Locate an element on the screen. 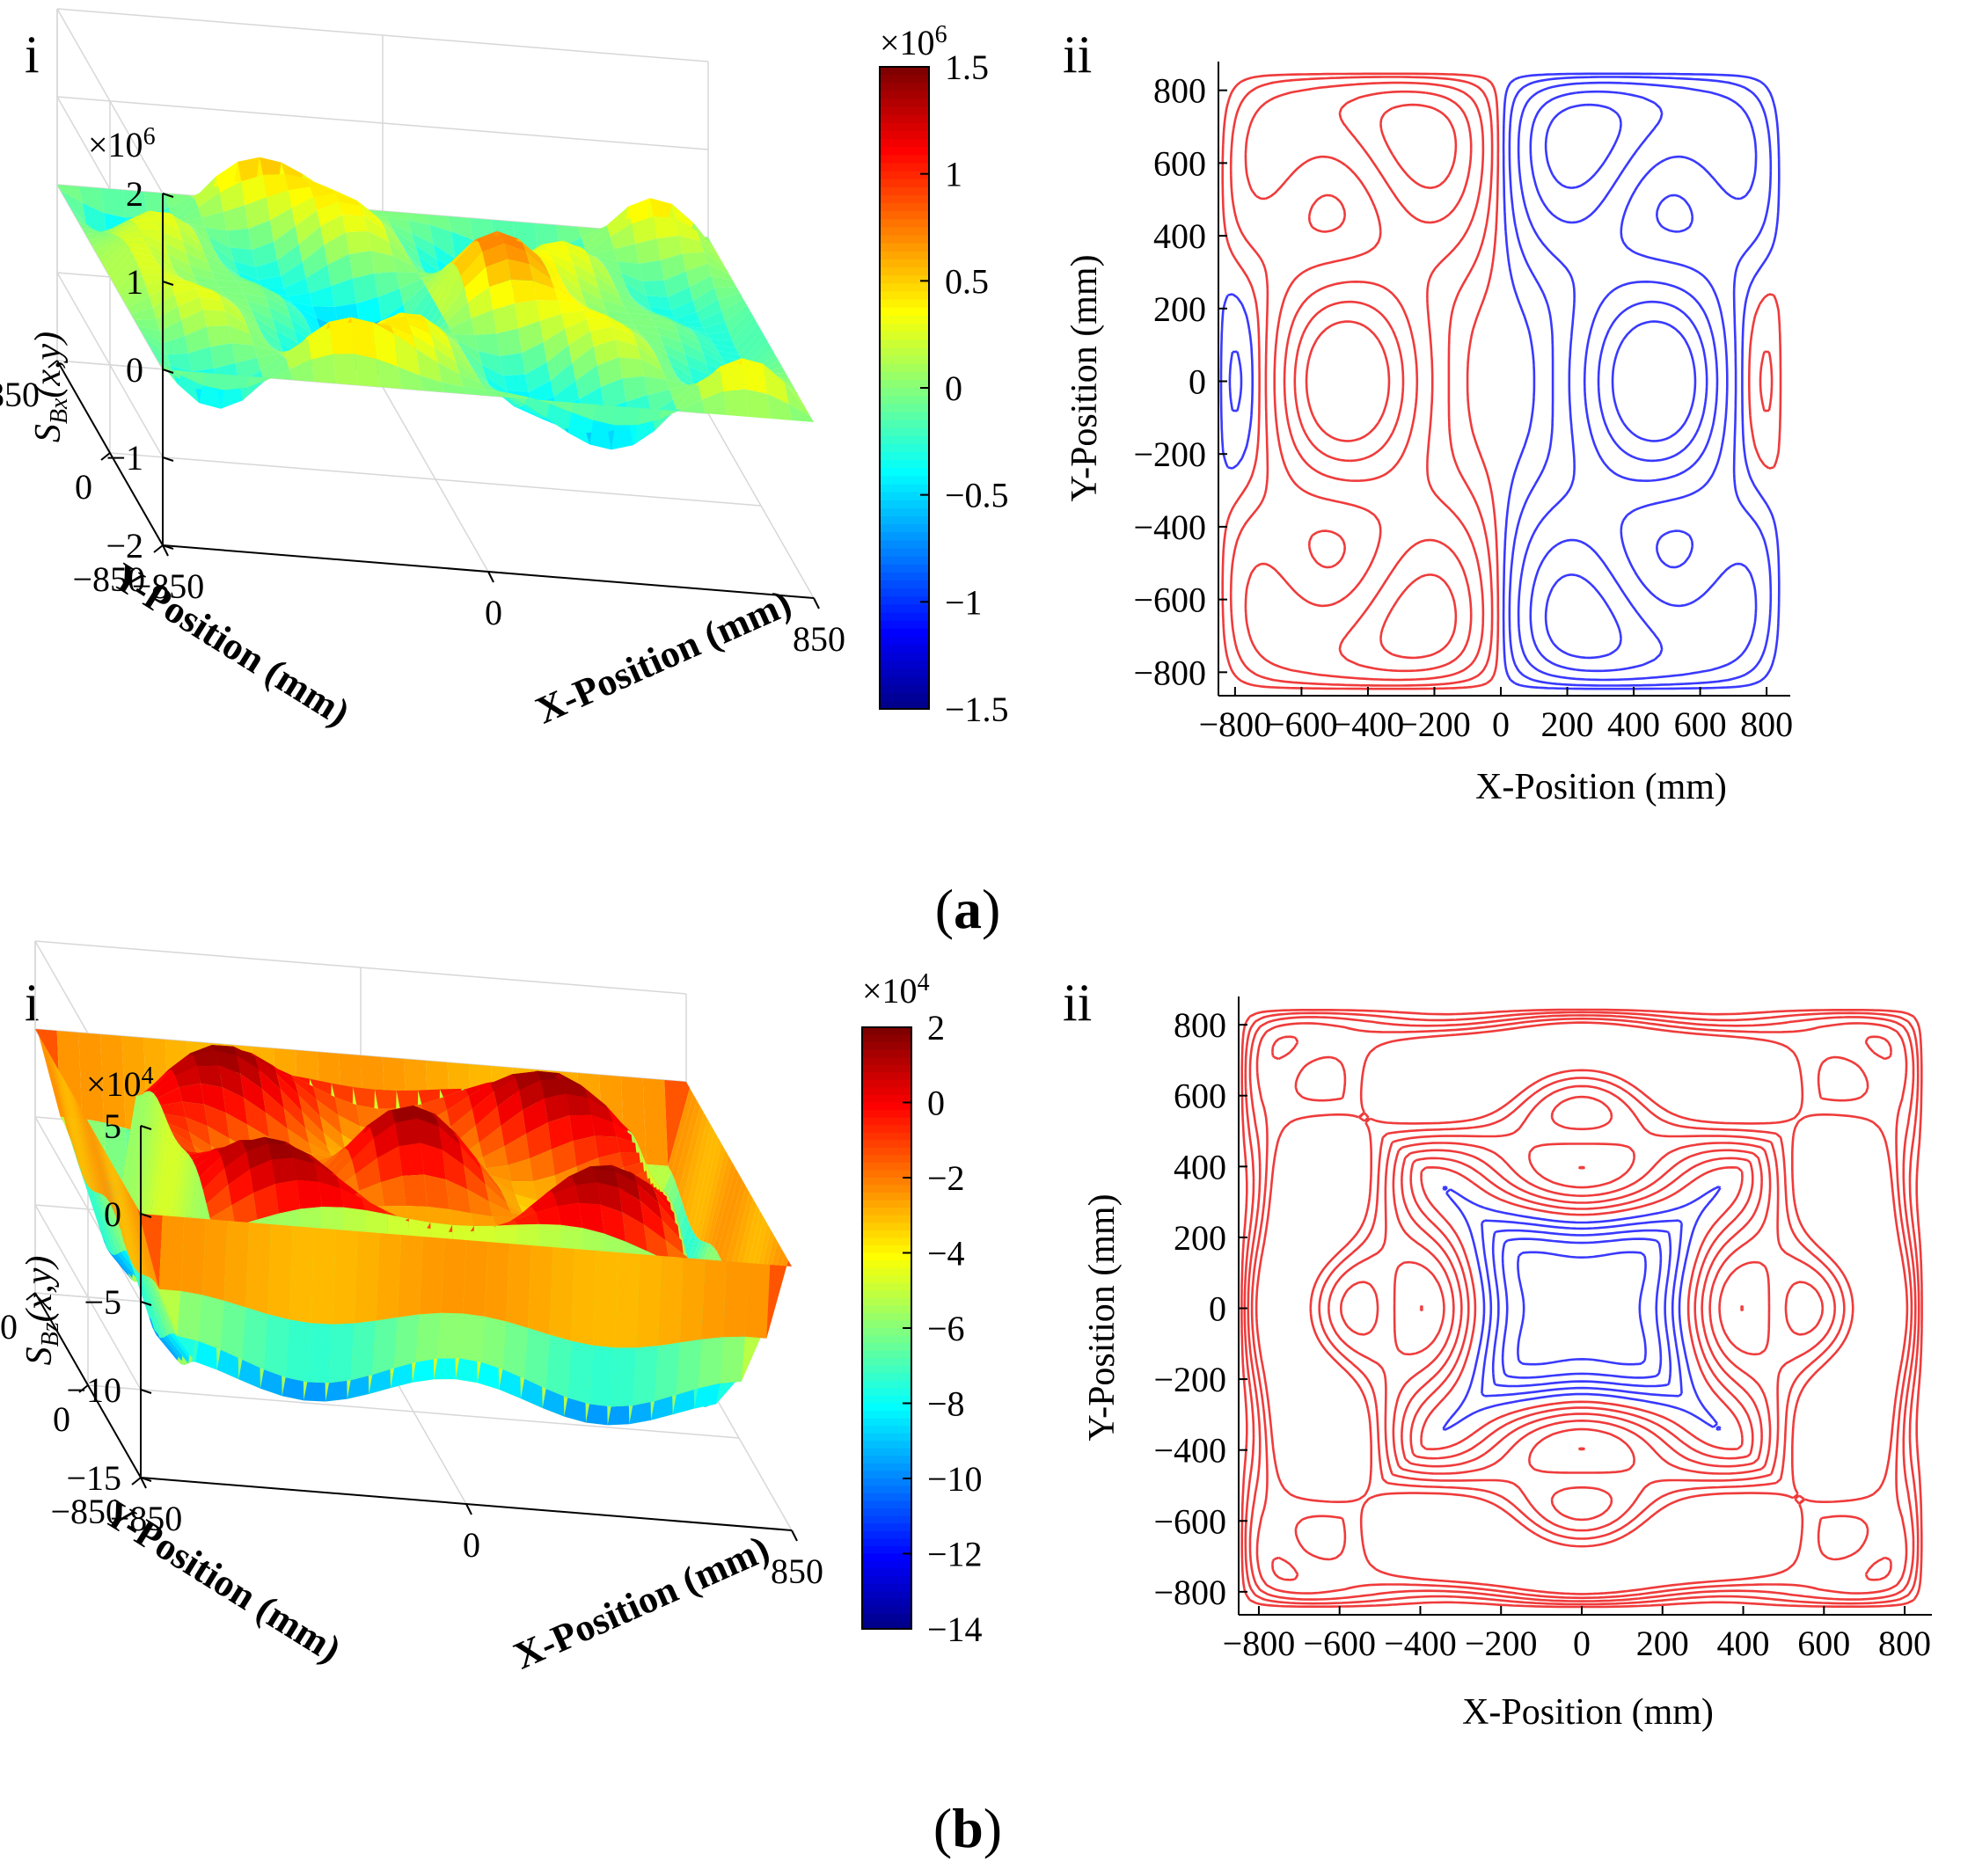  b-ii-contour-positive is located at coordinates (1582, 1308).